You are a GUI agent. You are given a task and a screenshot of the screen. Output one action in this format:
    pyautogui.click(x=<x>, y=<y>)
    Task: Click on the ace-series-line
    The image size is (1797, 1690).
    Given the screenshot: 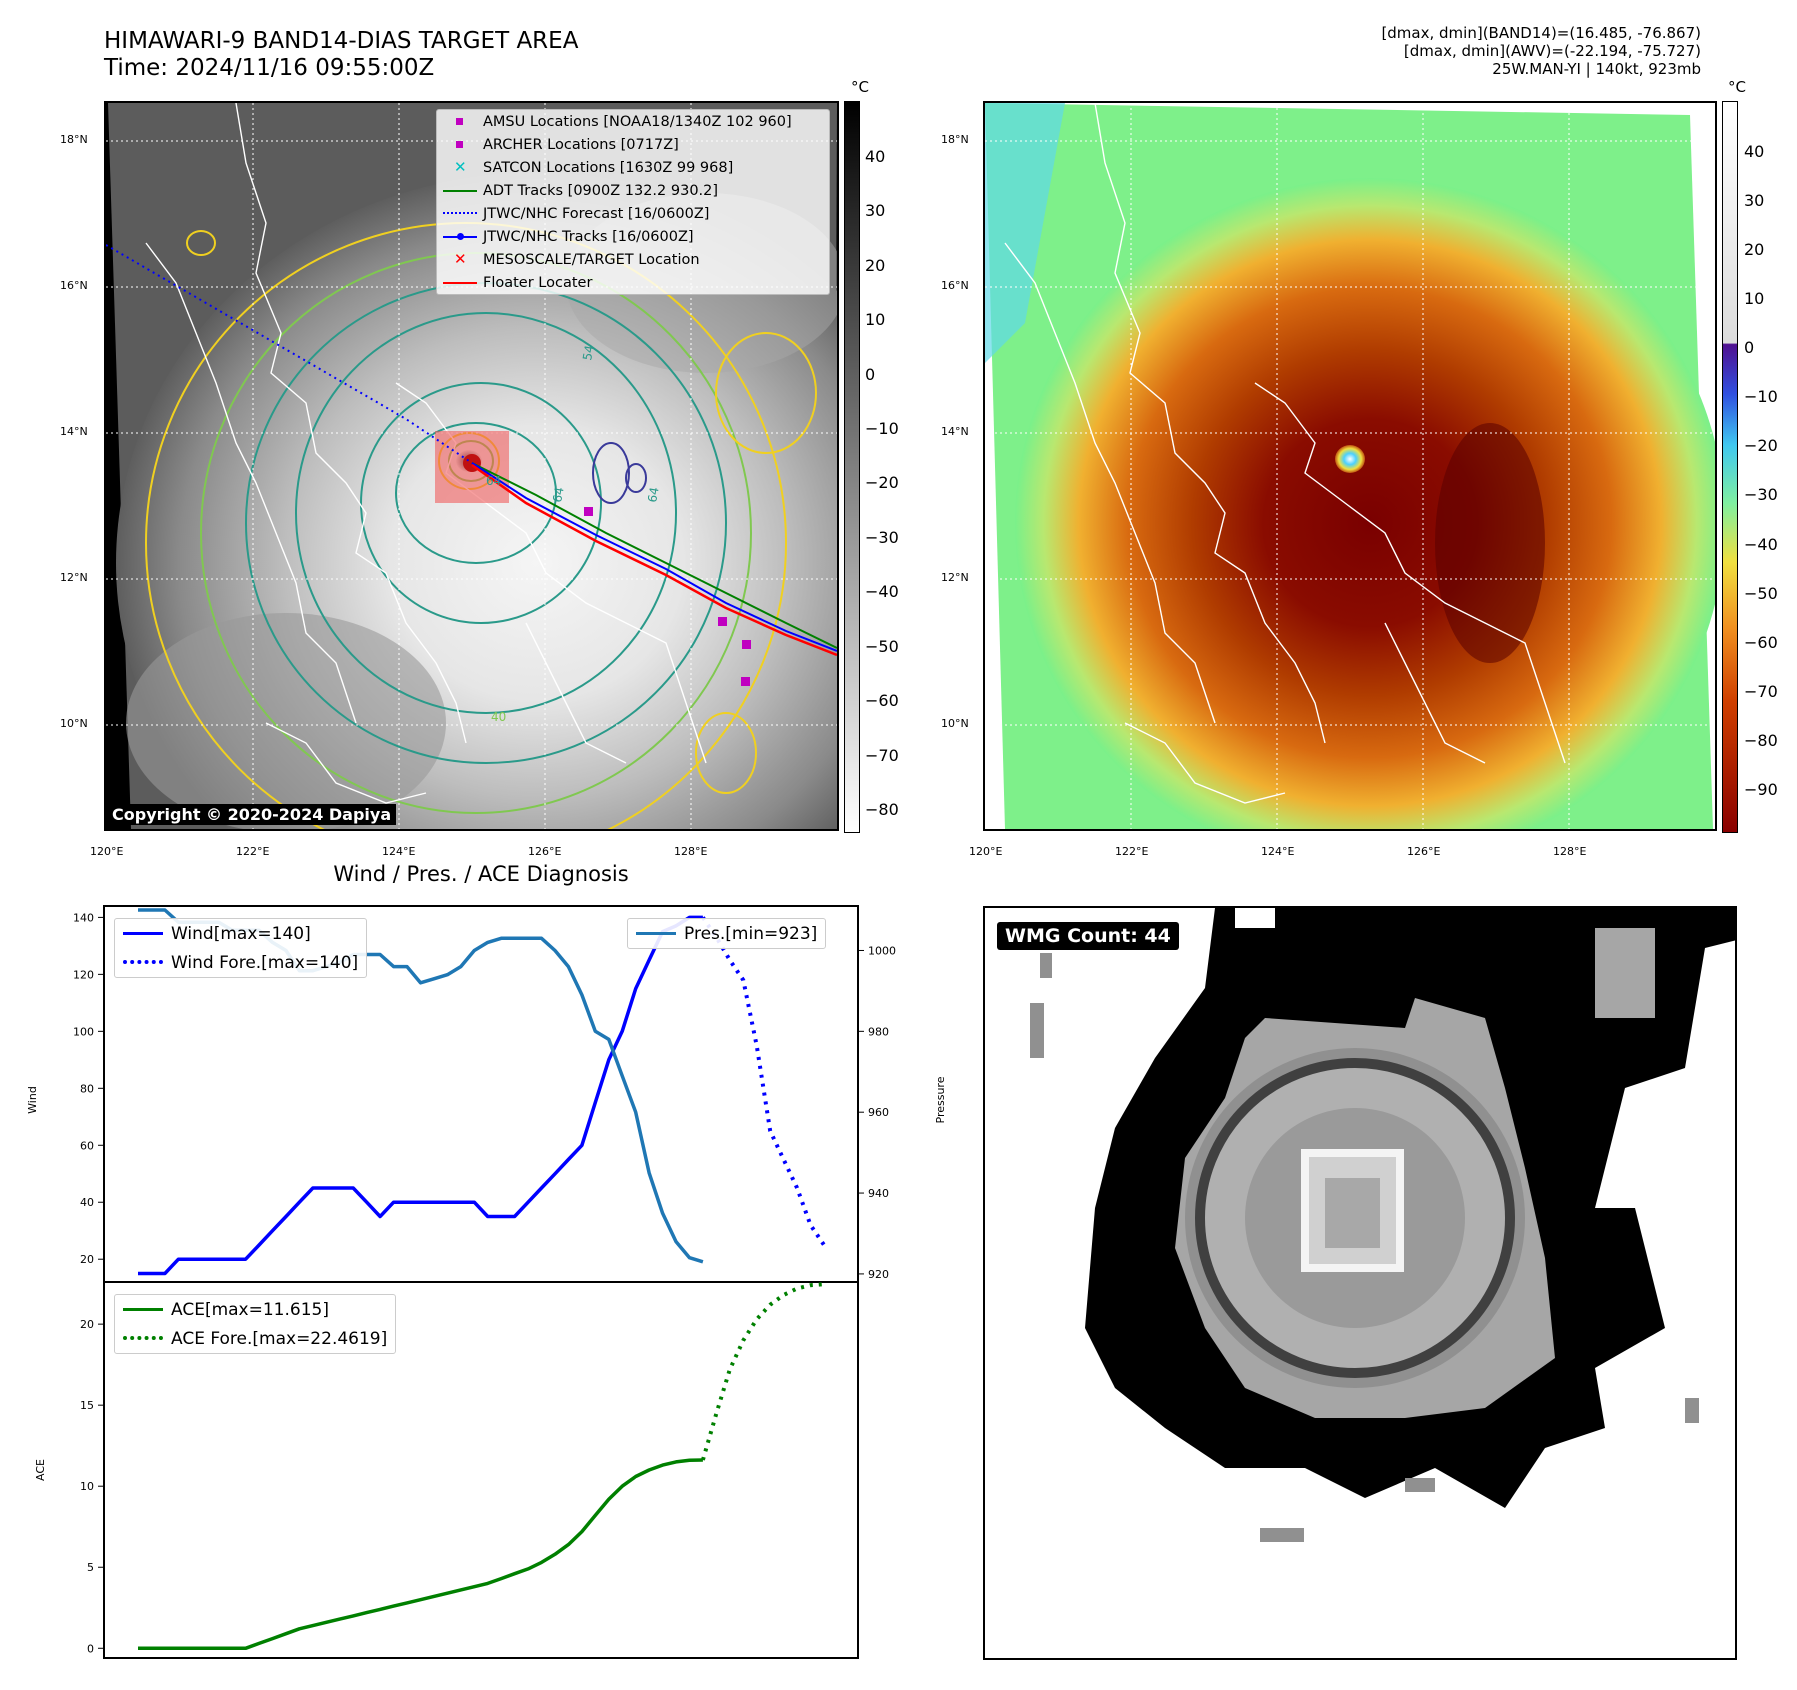 What is the action you would take?
    pyautogui.click(x=420, y=1554)
    